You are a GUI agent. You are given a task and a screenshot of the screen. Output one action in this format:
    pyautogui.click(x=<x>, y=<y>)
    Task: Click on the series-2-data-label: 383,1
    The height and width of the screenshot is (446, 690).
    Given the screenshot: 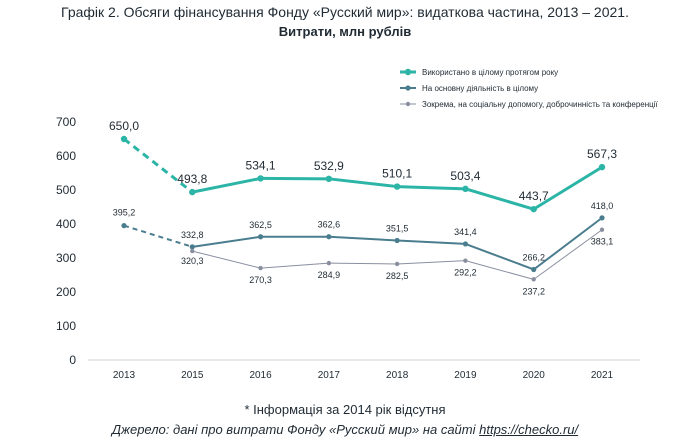 What is the action you would take?
    pyautogui.click(x=602, y=242)
    